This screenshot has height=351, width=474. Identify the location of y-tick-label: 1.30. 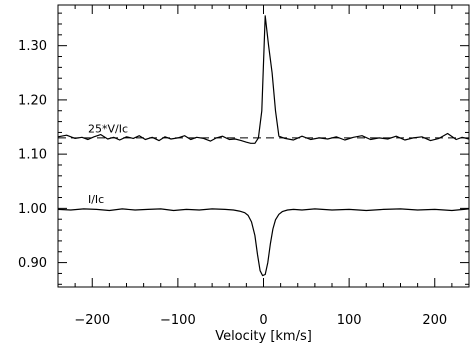
(32, 46).